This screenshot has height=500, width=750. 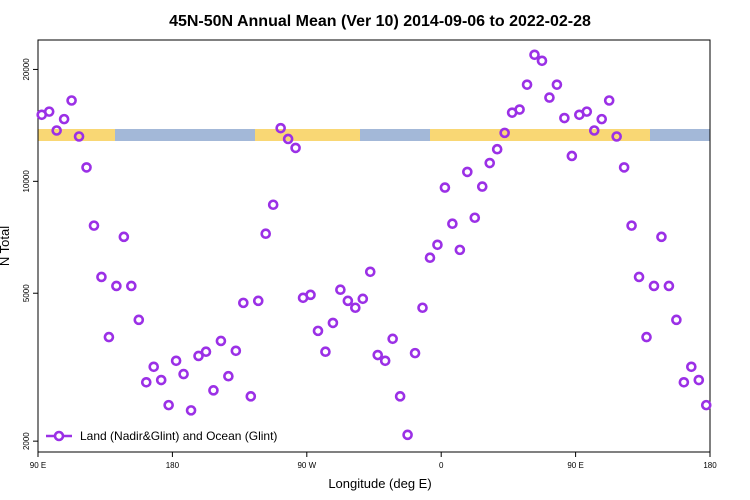 What do you see at coordinates (26, 69) in the screenshot?
I see `y-tick-label: 20000` at bounding box center [26, 69].